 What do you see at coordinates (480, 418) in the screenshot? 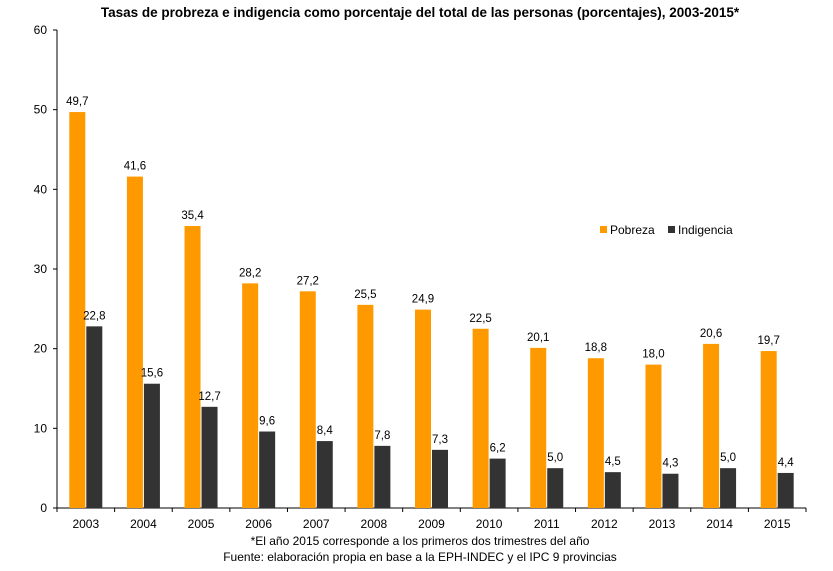
I see `bar-pobreza-2010` at bounding box center [480, 418].